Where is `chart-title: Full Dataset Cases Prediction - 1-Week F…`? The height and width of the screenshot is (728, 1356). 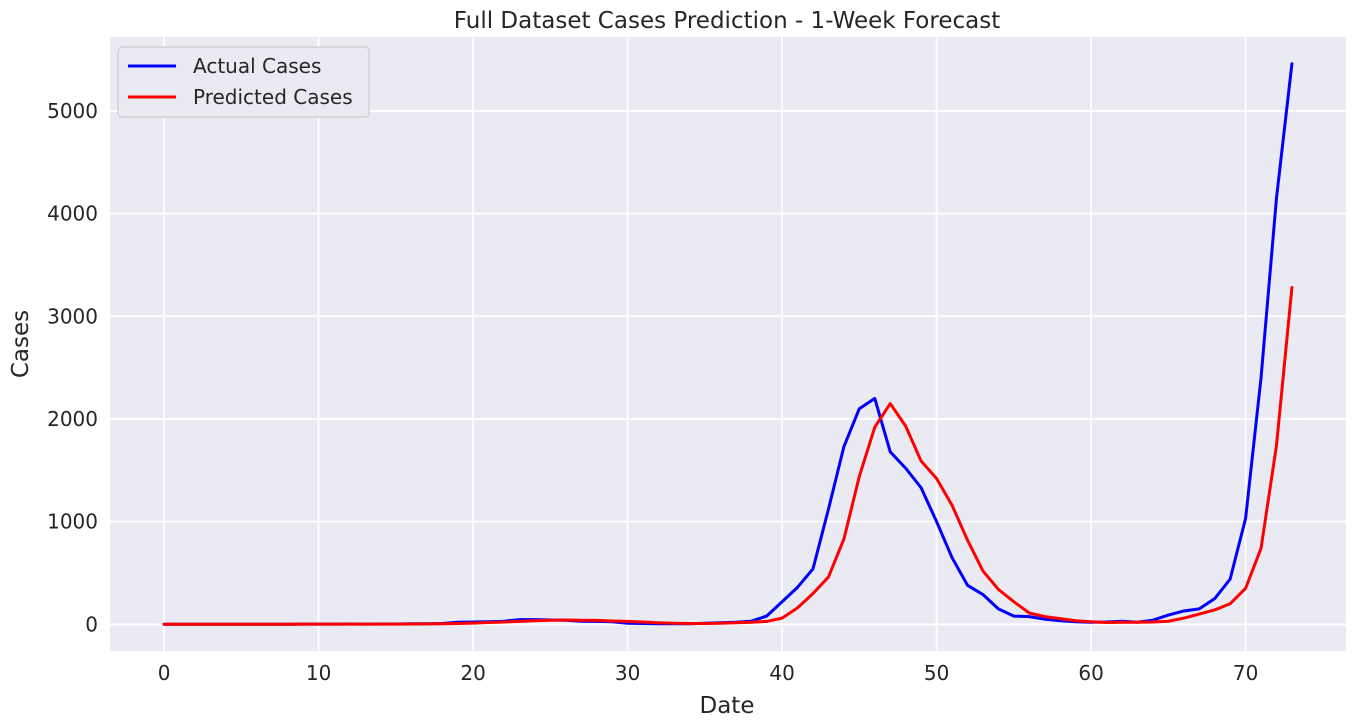
chart-title: Full Dataset Cases Prediction - 1-Week F… is located at coordinates (727, 21).